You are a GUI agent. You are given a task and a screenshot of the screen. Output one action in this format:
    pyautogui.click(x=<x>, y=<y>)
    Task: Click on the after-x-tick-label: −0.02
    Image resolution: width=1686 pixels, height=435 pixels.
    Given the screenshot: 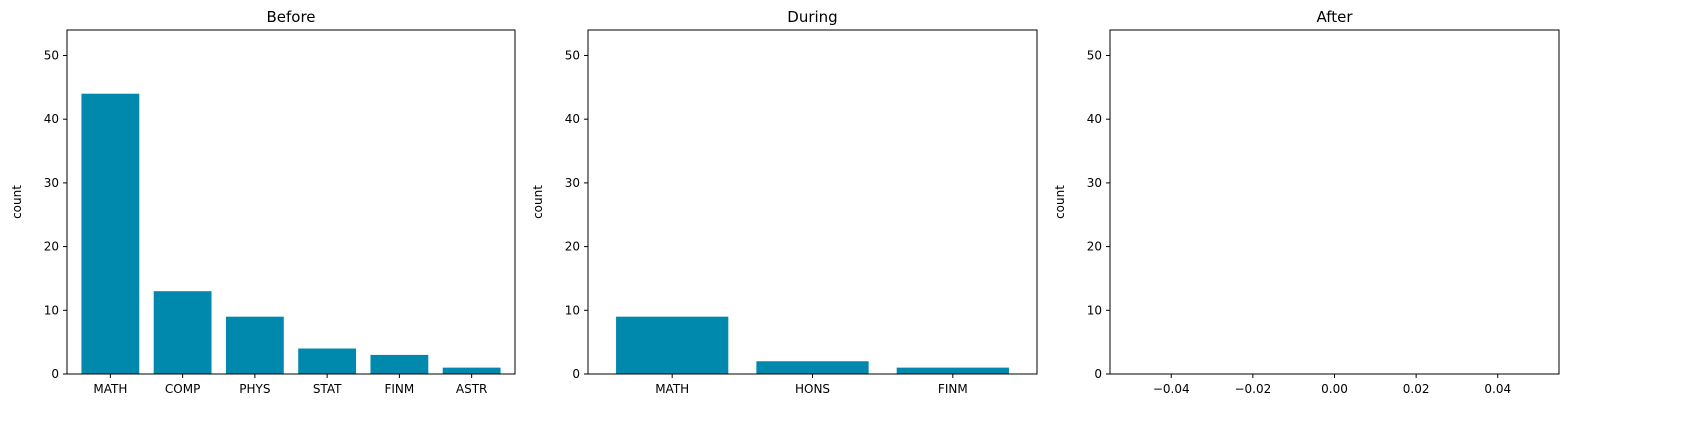 What is the action you would take?
    pyautogui.click(x=1252, y=389)
    